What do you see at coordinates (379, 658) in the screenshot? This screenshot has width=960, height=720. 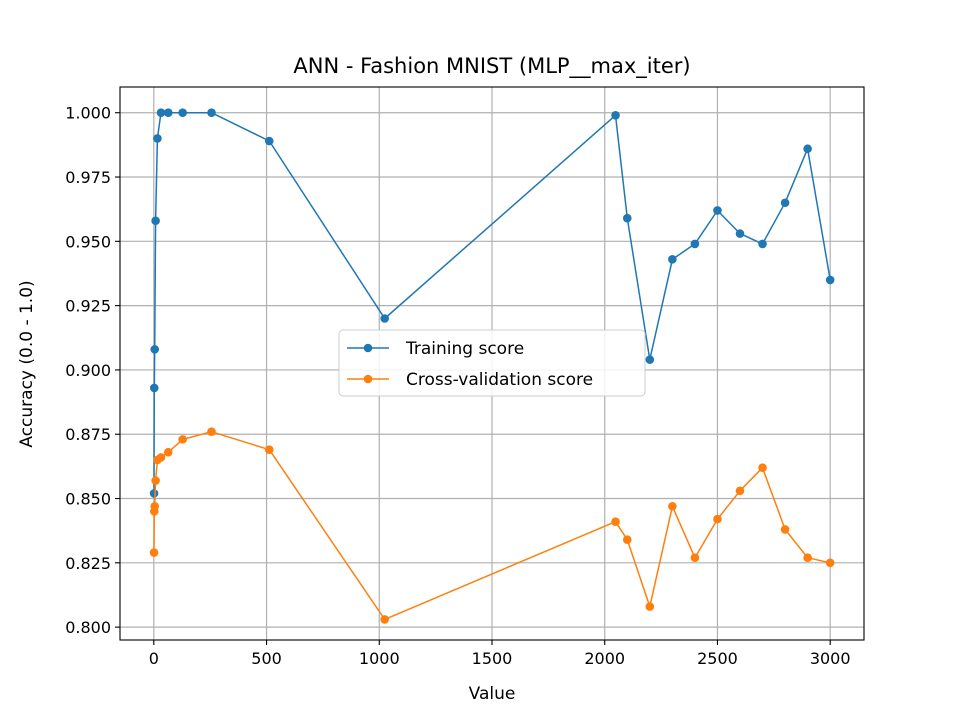 I see `x-tick-label: 1000` at bounding box center [379, 658].